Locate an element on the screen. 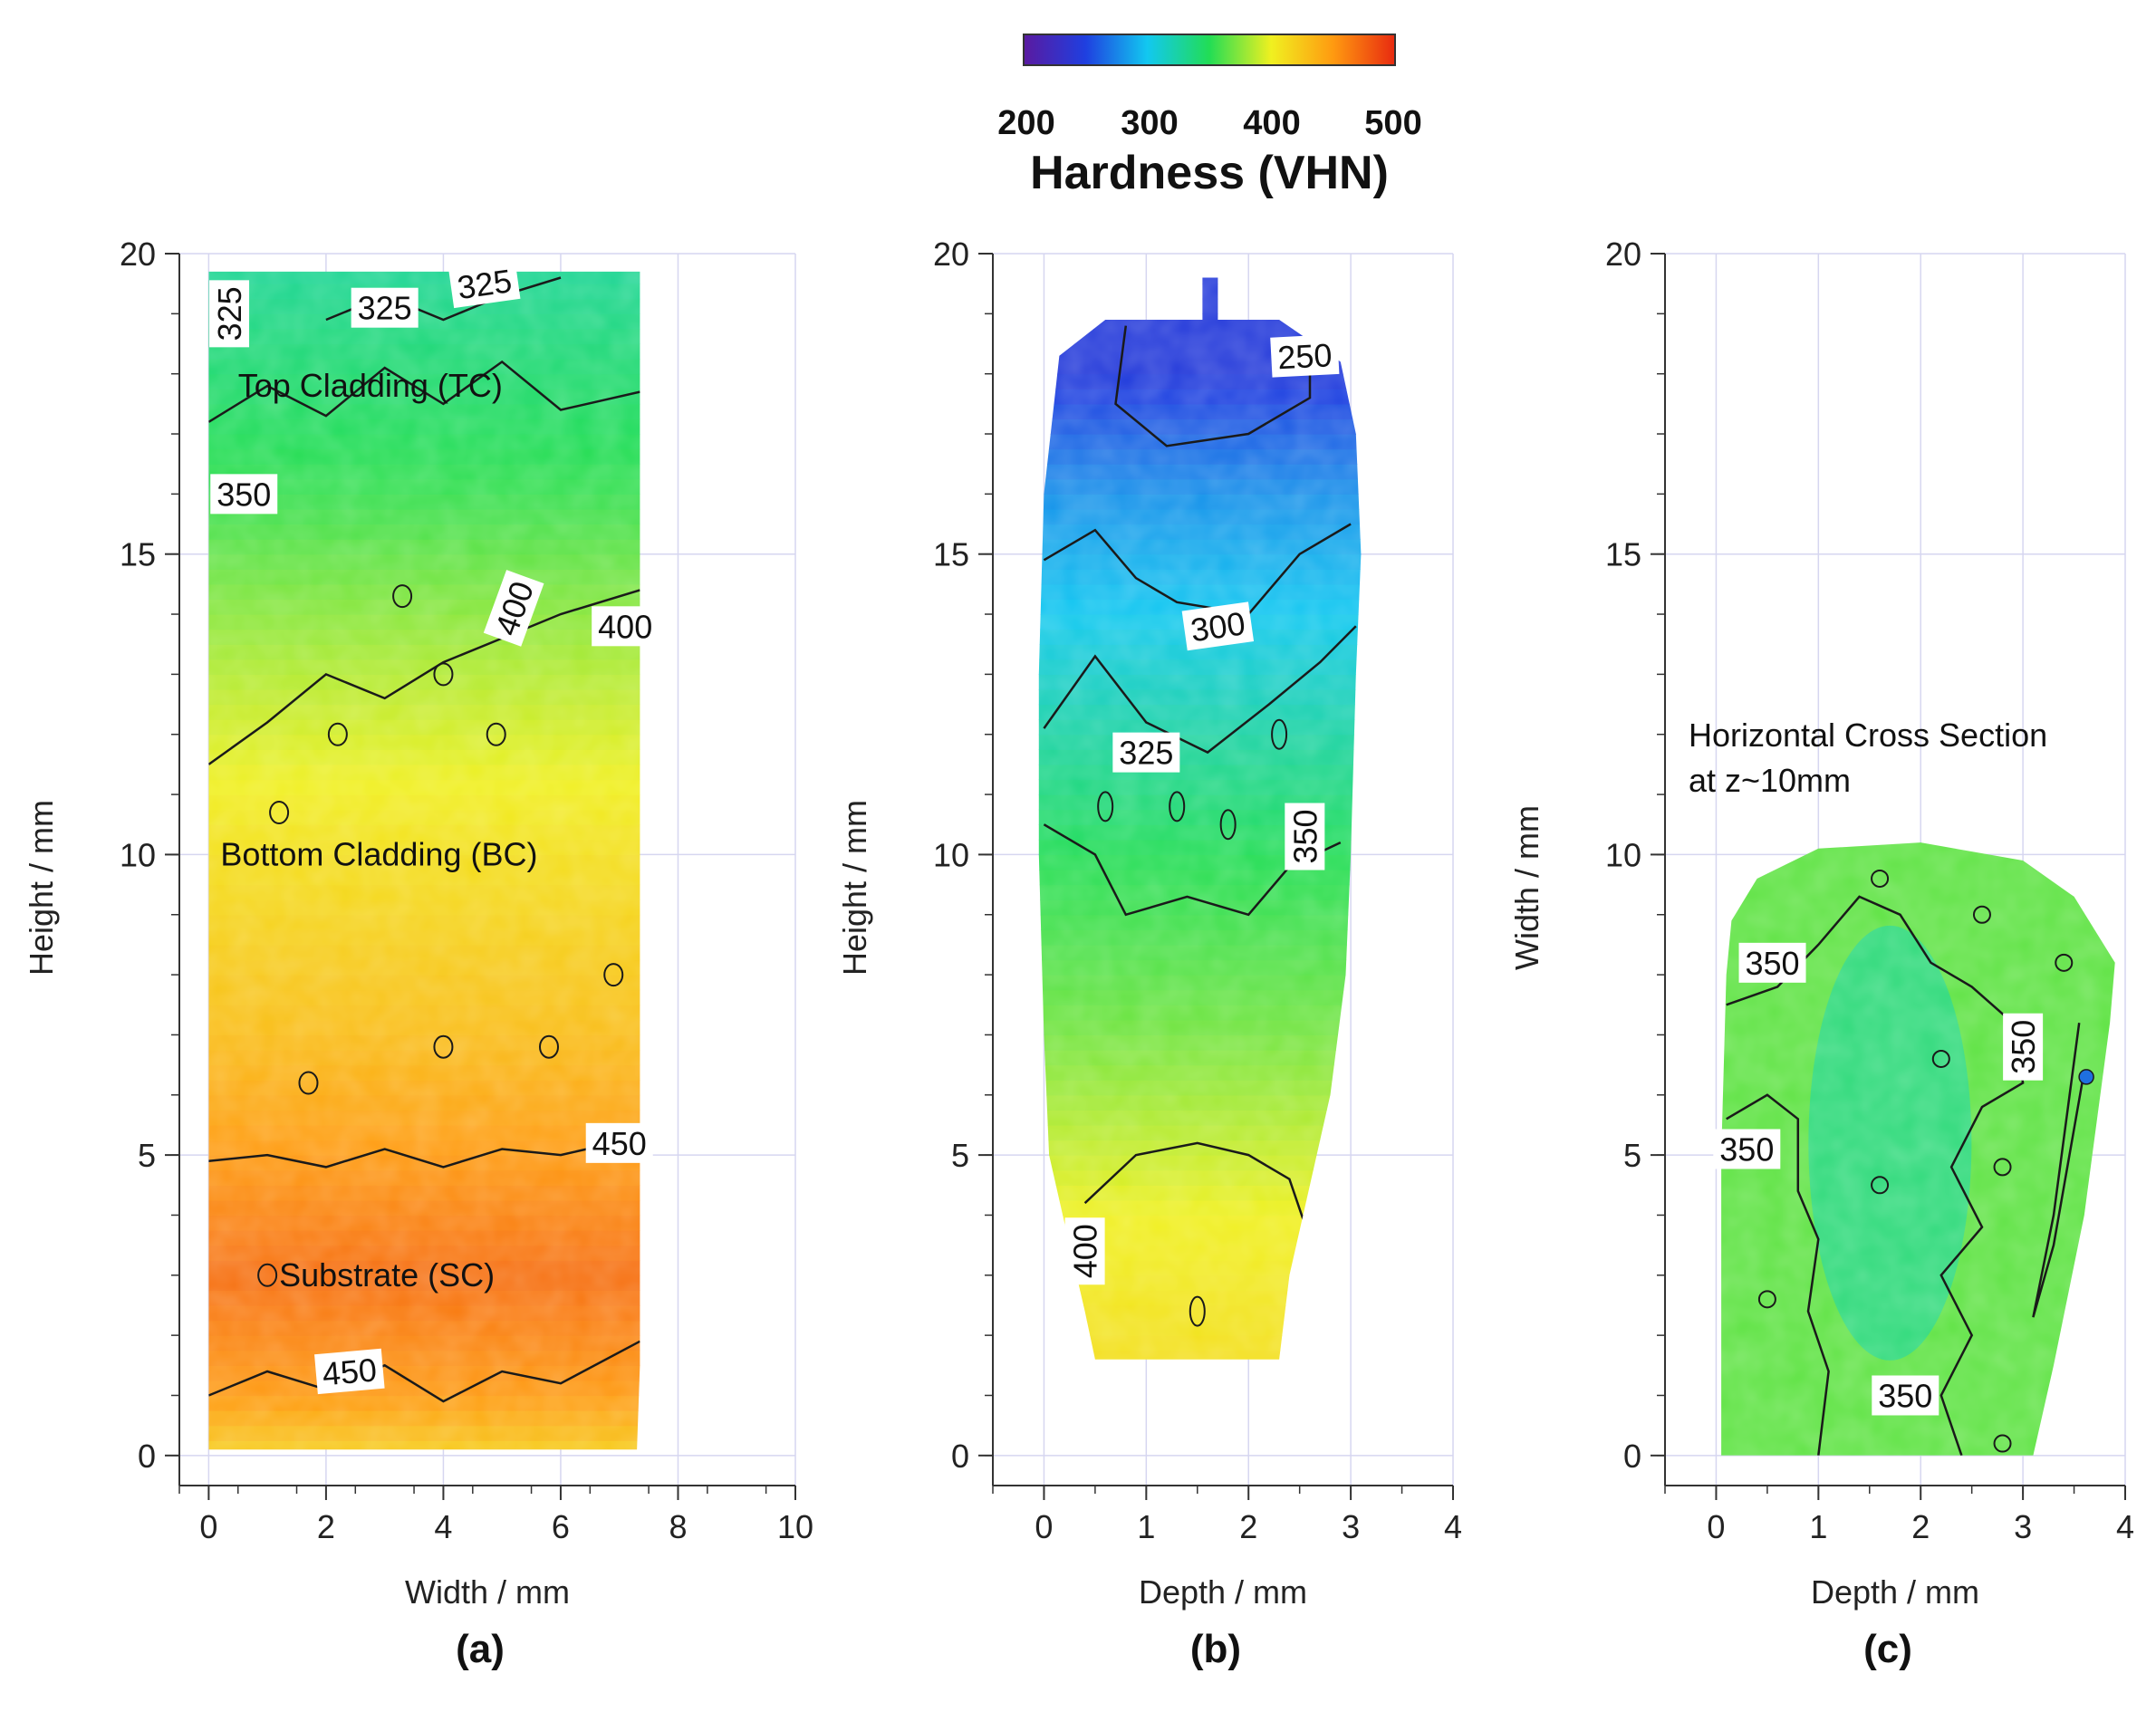 The height and width of the screenshot is (1712, 2156). heatmap-a is located at coordinates (425, 852).